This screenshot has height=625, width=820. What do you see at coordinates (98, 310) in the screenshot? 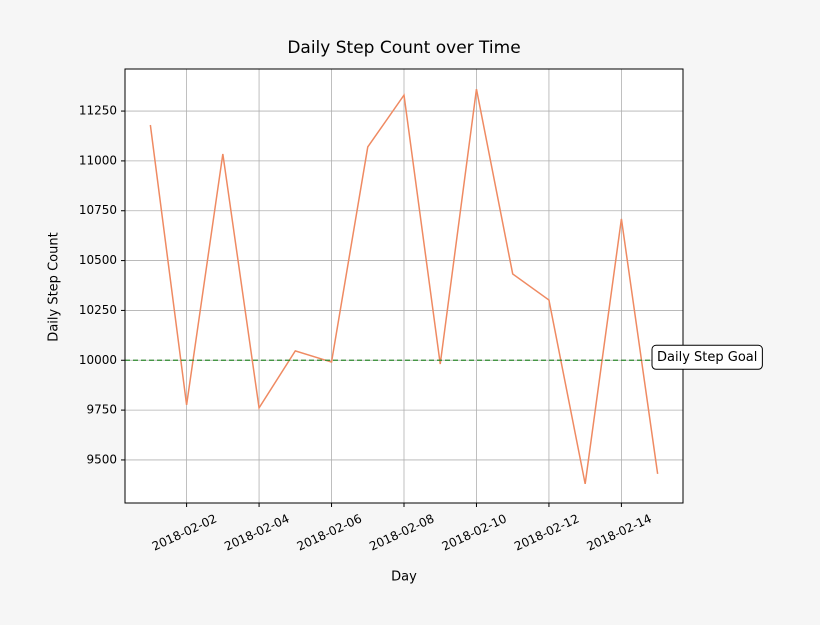
I see `y-tick-label: 10250` at bounding box center [98, 310].